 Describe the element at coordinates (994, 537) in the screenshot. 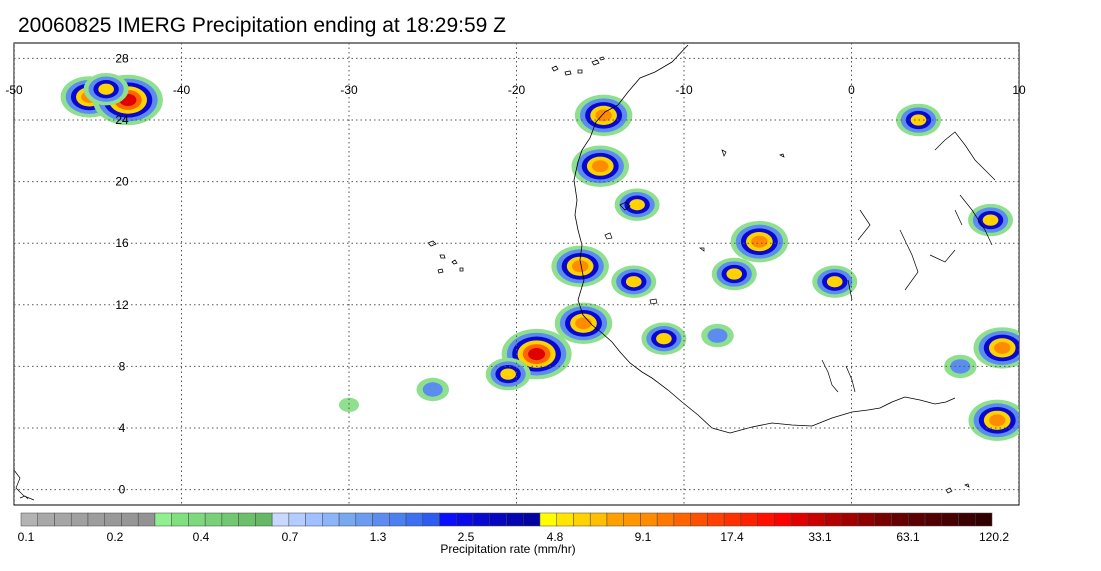

I see `colorbar-tick-label: 120.2` at that location.